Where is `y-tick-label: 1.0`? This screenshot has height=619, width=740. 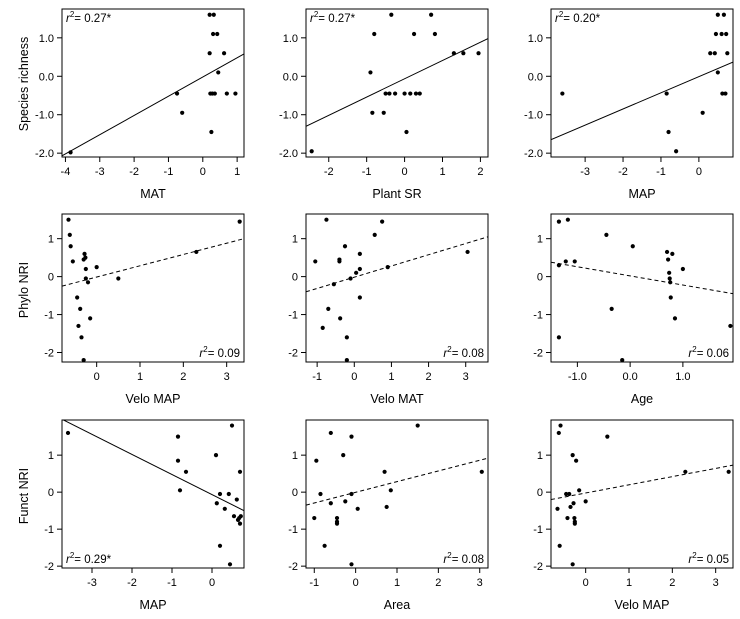
y-tick-label: 1.0 is located at coordinates (290, 39).